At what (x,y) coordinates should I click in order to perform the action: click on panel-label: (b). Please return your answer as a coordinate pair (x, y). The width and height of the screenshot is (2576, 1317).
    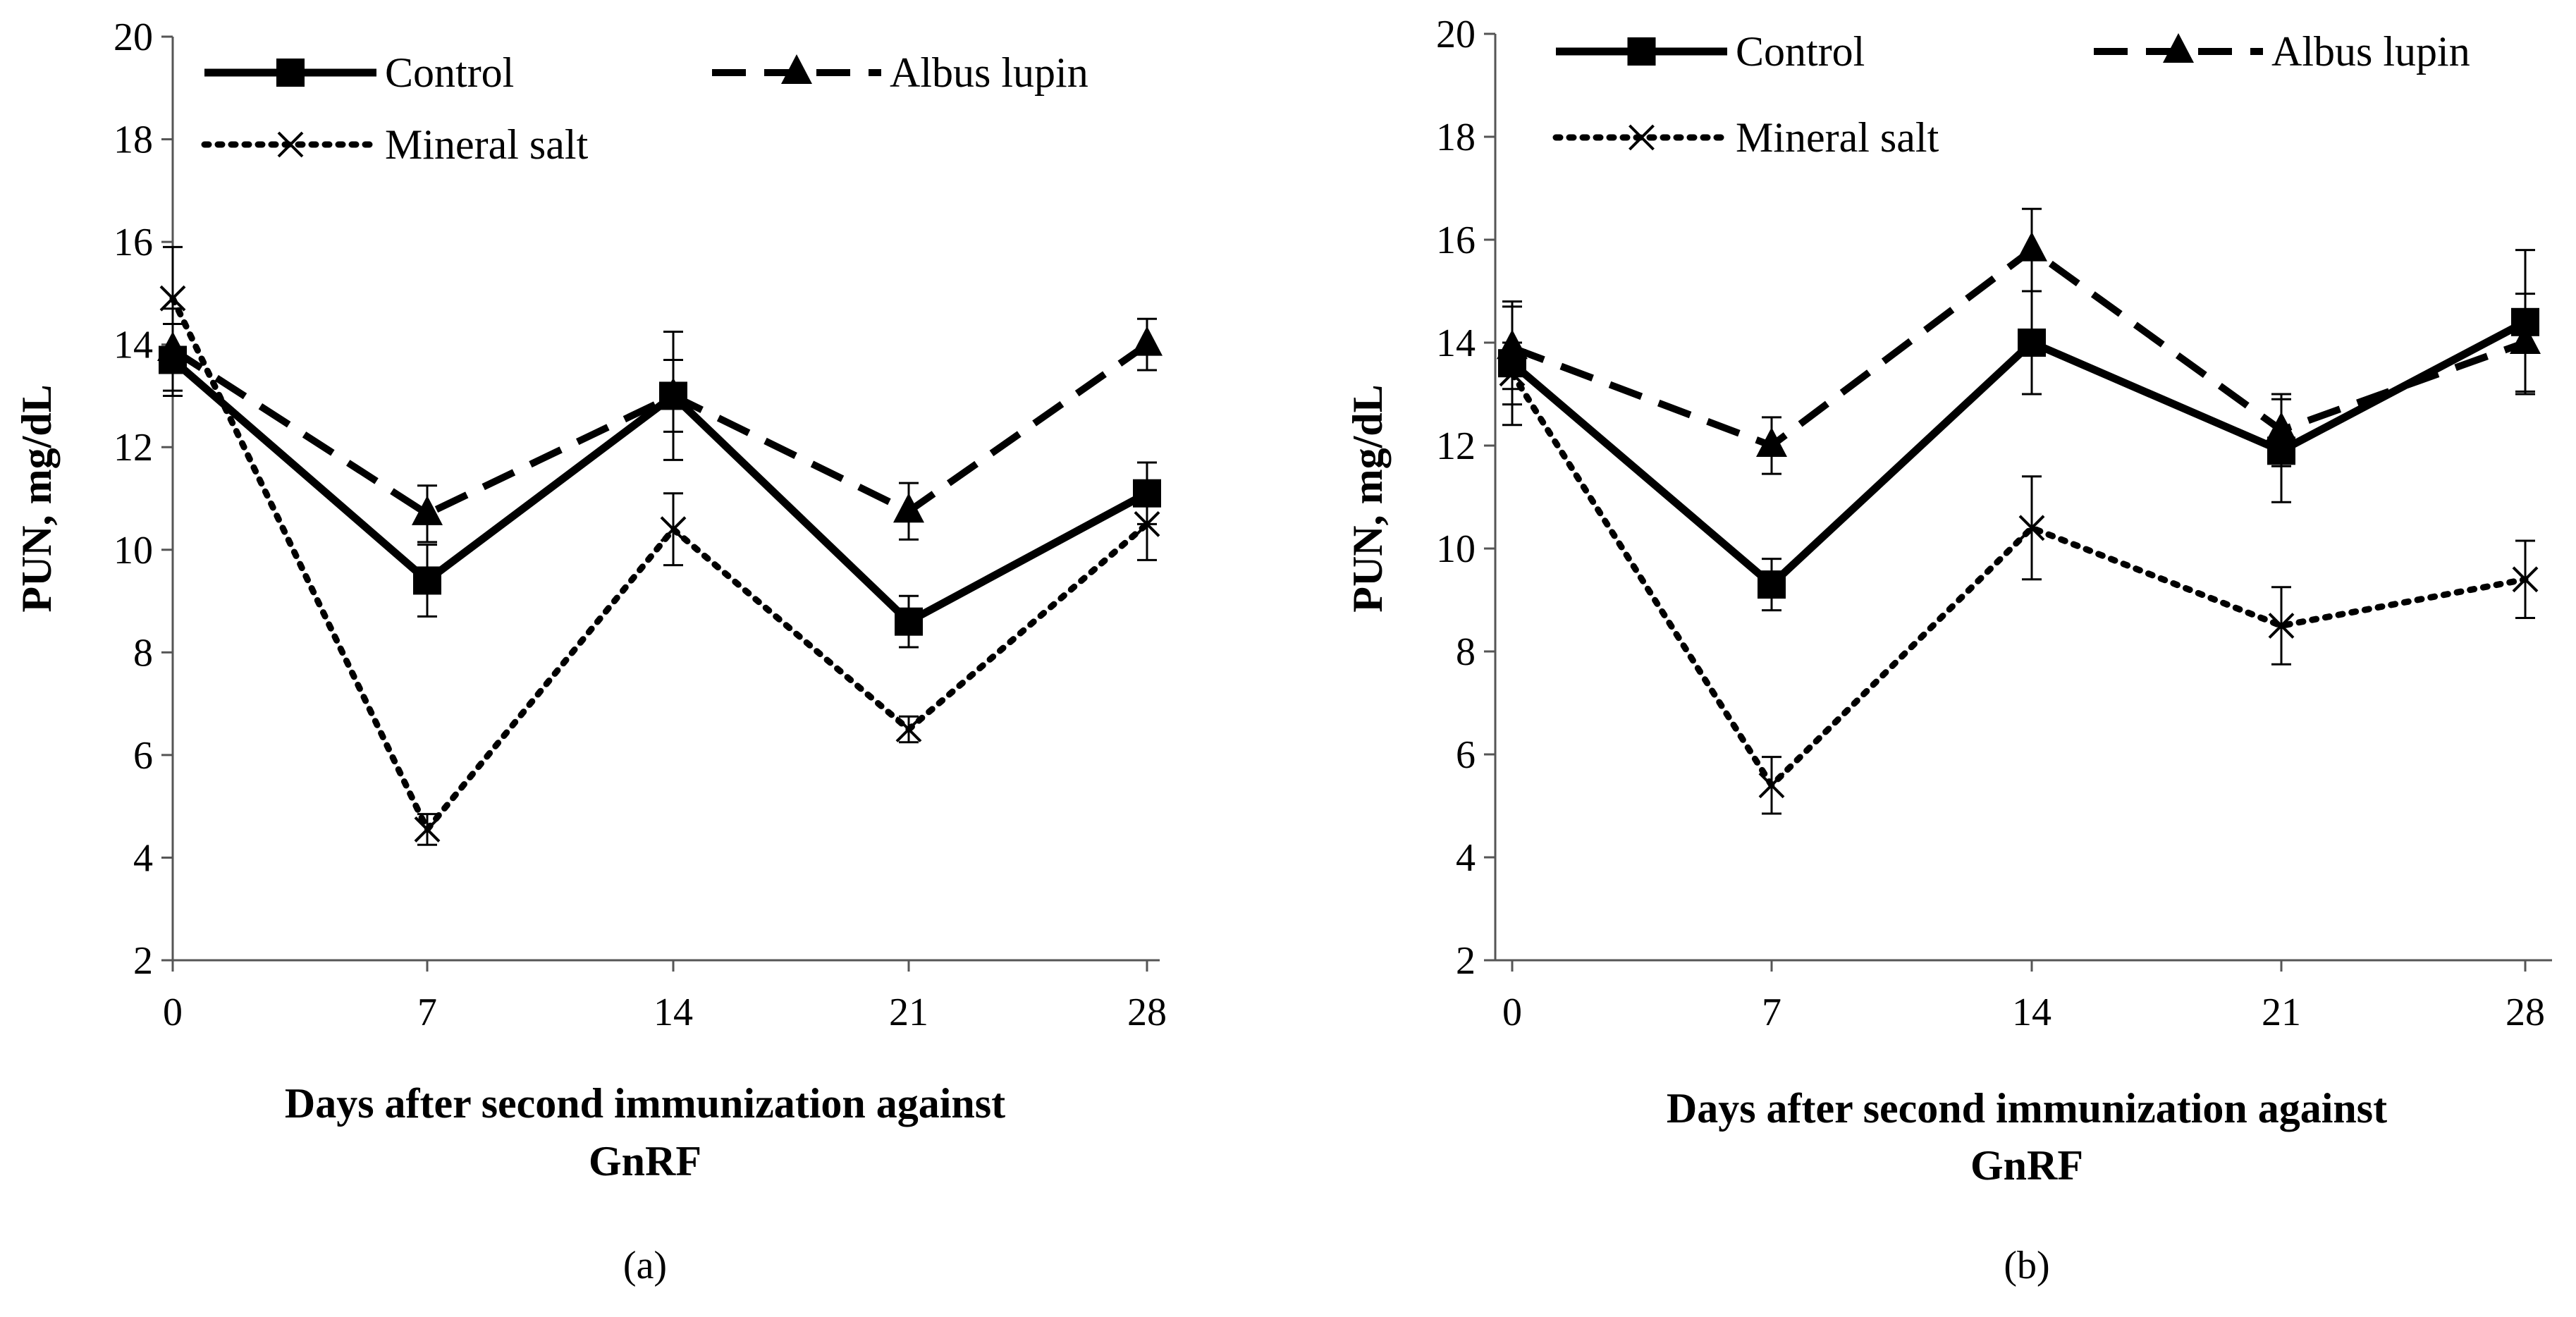
    Looking at the image, I should click on (2026, 1265).